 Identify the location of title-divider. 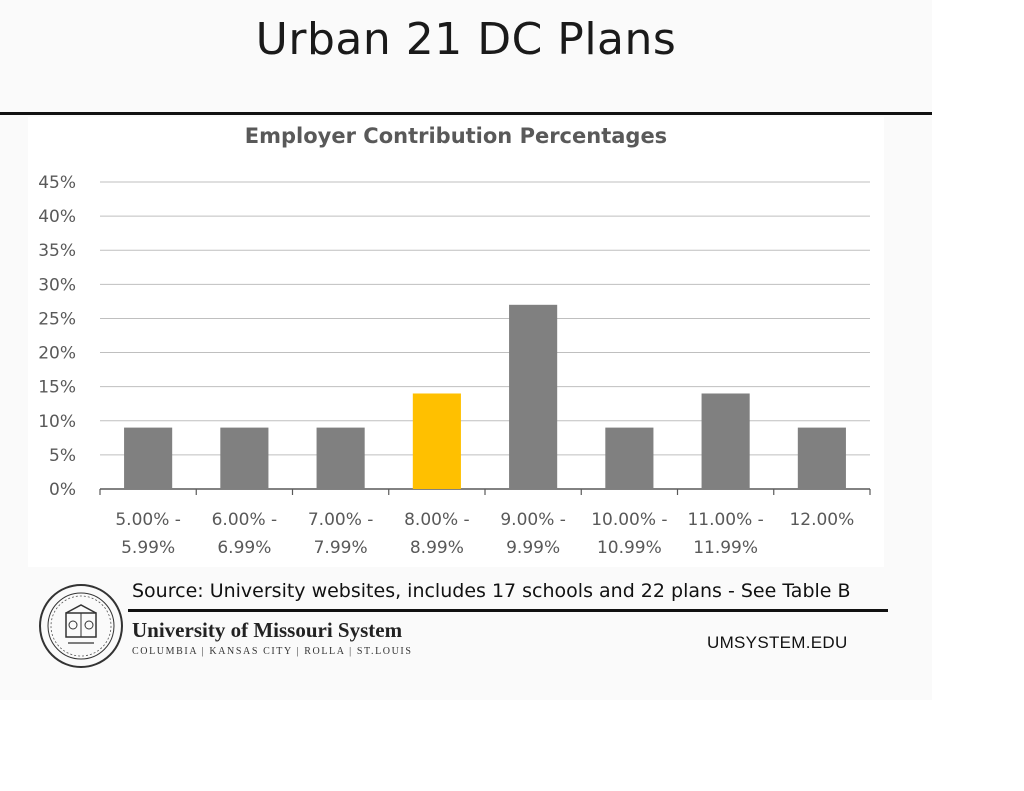
(466, 113).